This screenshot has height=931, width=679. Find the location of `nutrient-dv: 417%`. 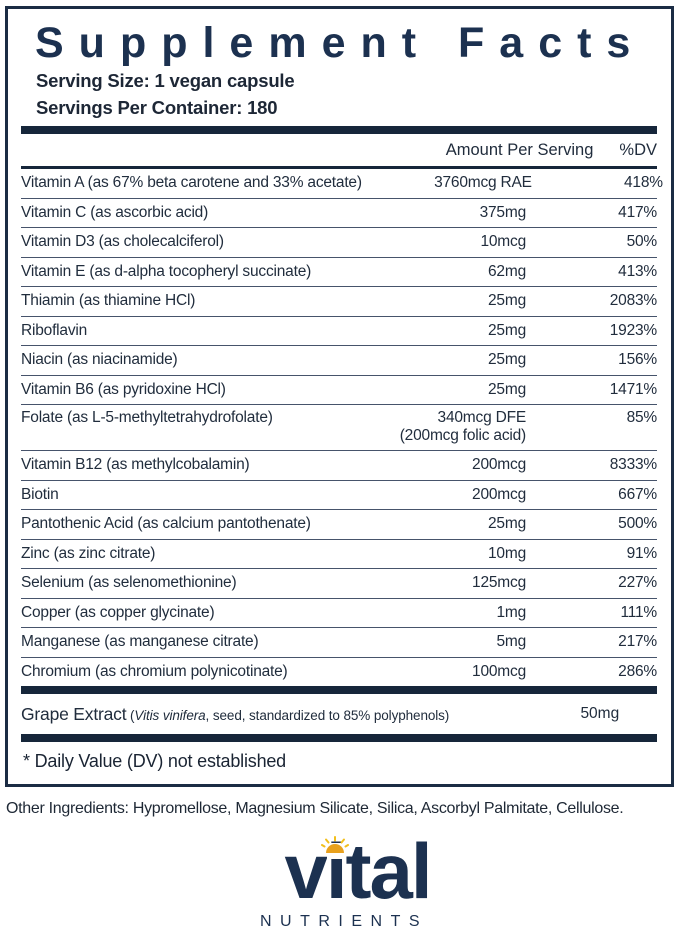

nutrient-dv: 417% is located at coordinates (637, 212).